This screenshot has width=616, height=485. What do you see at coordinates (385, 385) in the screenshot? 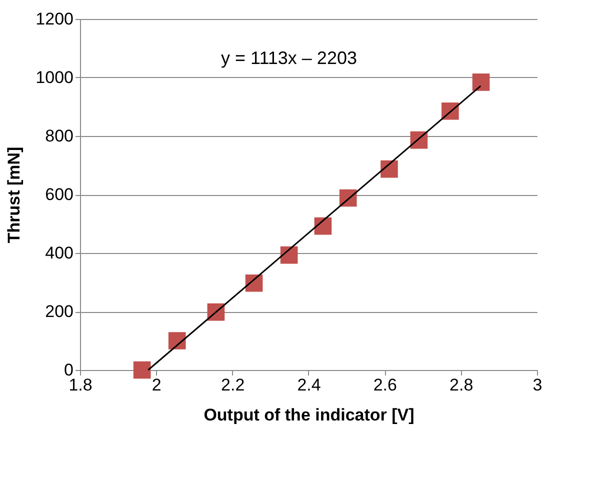
I see `x-tick-label: 2.6` at bounding box center [385, 385].